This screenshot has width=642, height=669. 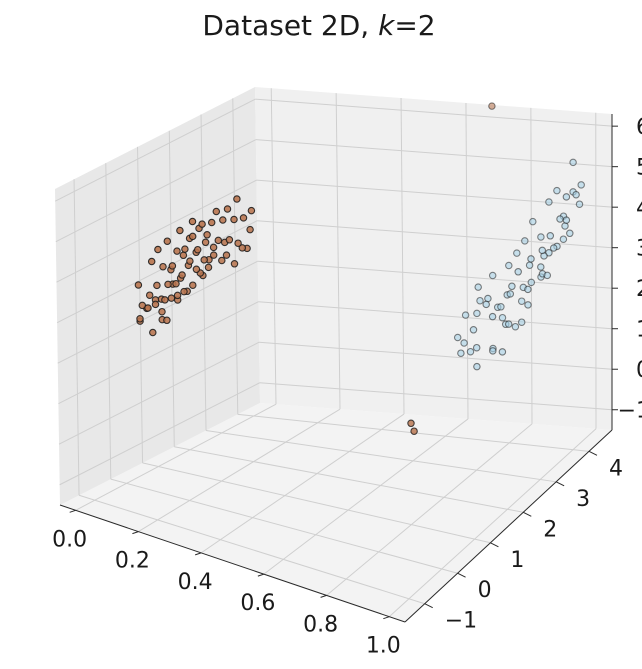 What do you see at coordinates (550, 529) in the screenshot?
I see `y-tick-label: 2` at bounding box center [550, 529].